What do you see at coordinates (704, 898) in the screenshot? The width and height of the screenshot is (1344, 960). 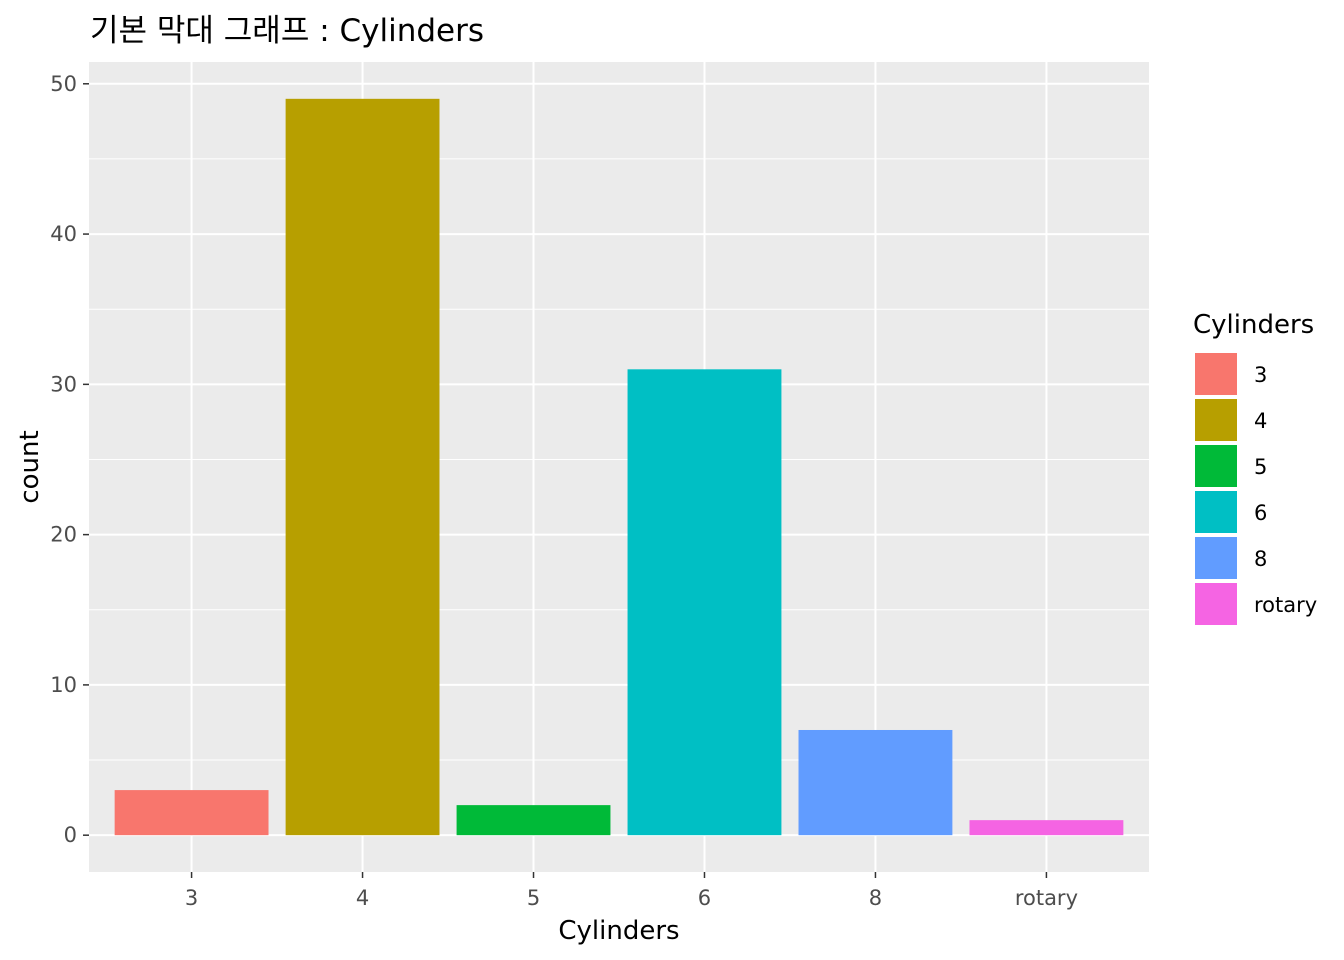 I see `x-tick-label: 6` at bounding box center [704, 898].